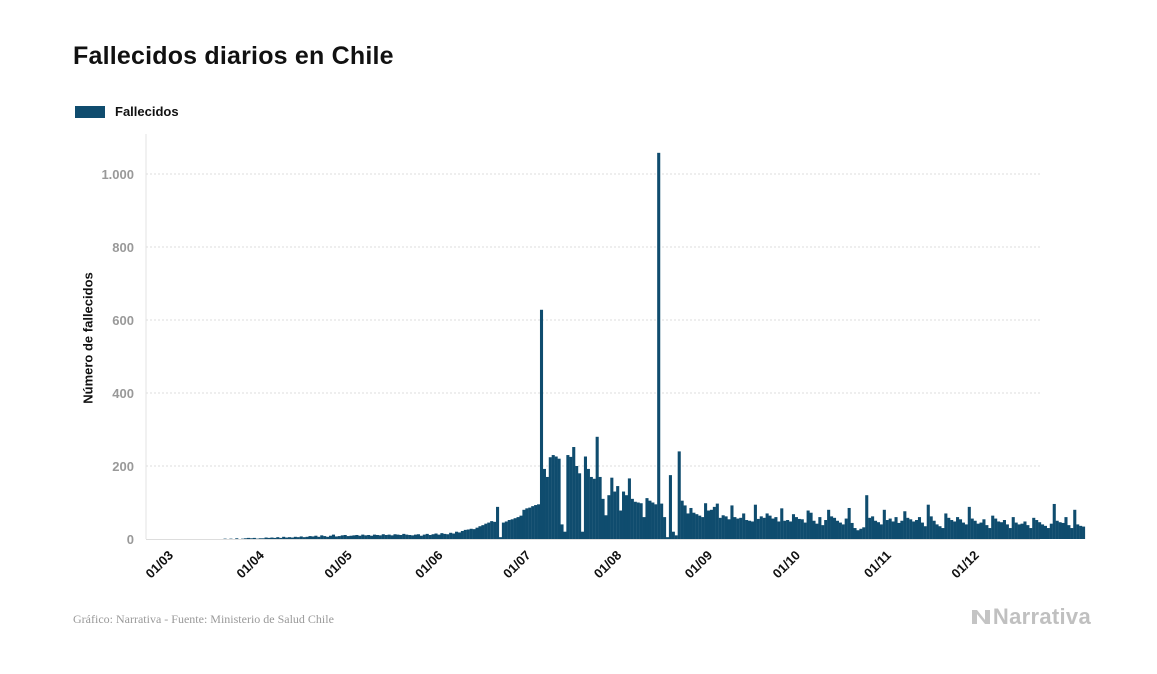 The image size is (1157, 674). I want to click on y-tick-label: 0, so click(130, 539).